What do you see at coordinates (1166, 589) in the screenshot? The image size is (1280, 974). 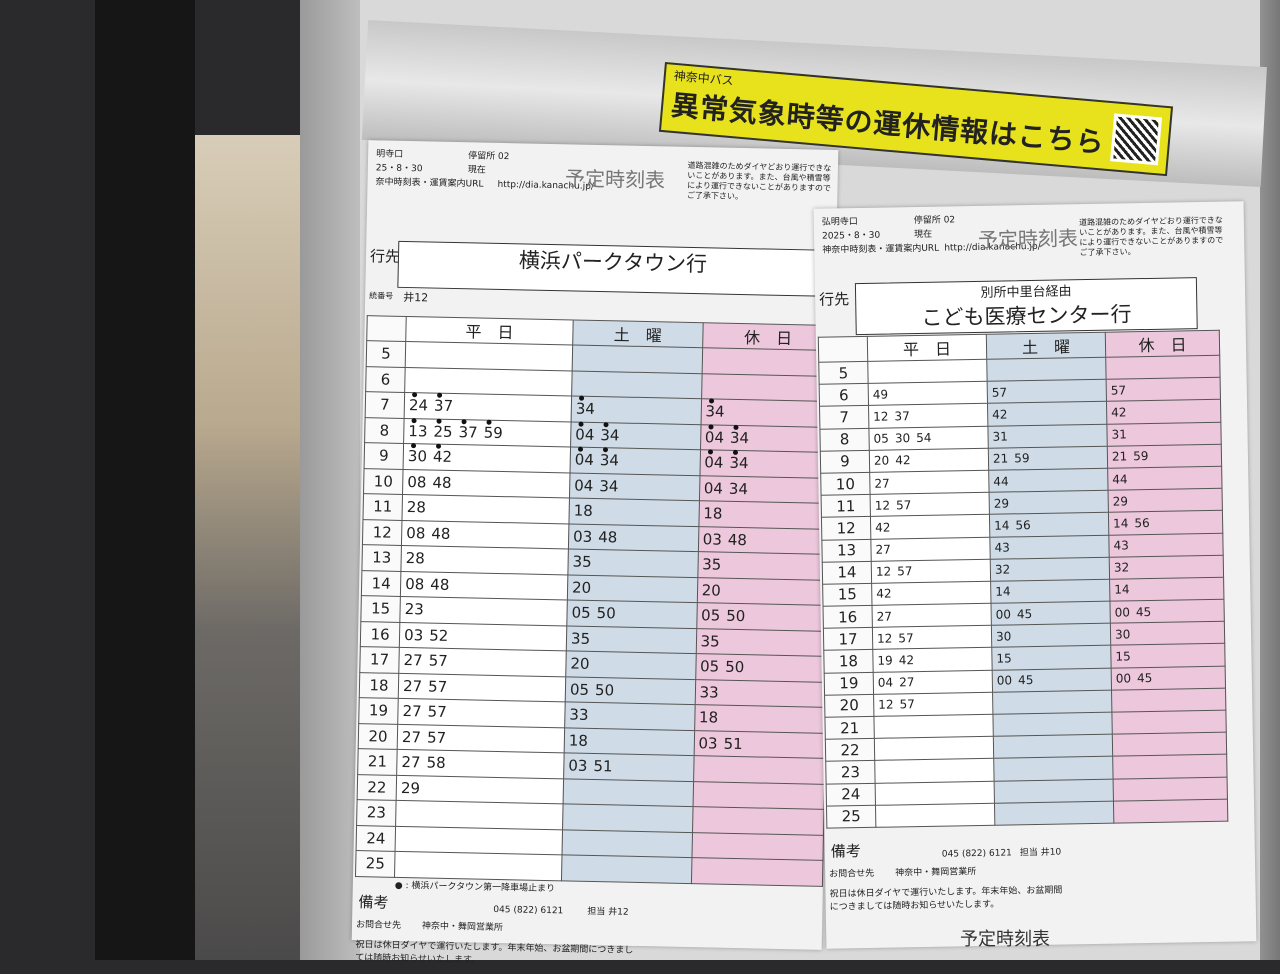 I see `holiday-cell: 14` at bounding box center [1166, 589].